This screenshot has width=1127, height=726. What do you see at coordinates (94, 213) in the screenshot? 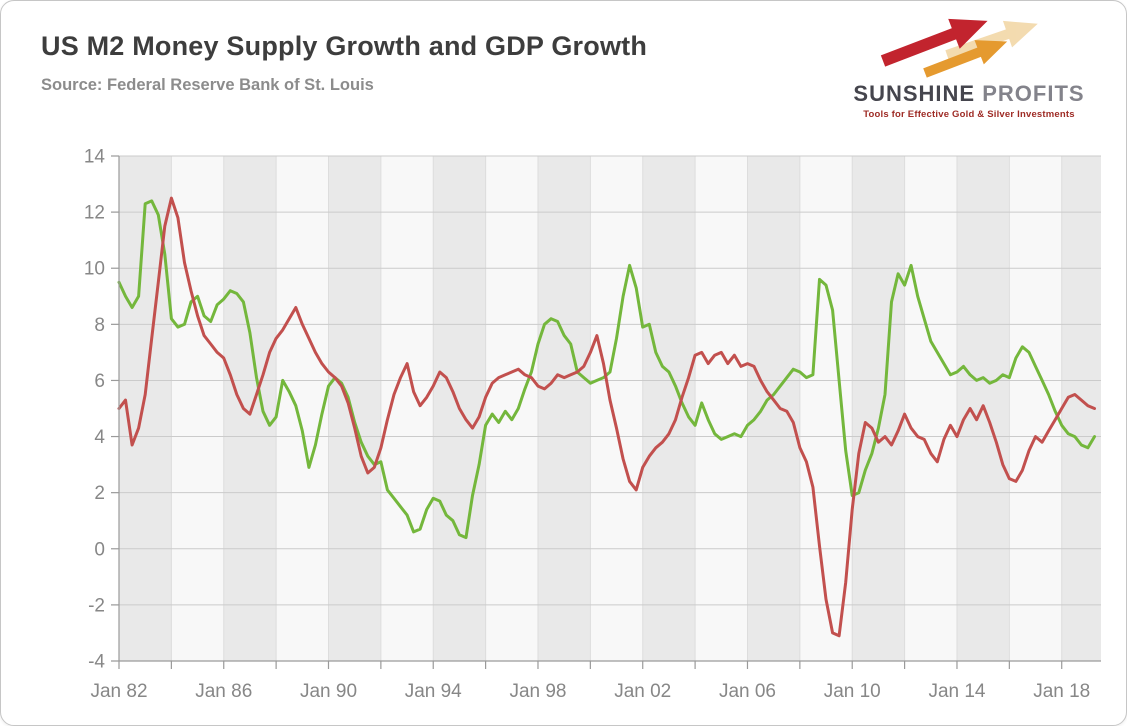
I see `y-axis-label: 12` at bounding box center [94, 213].